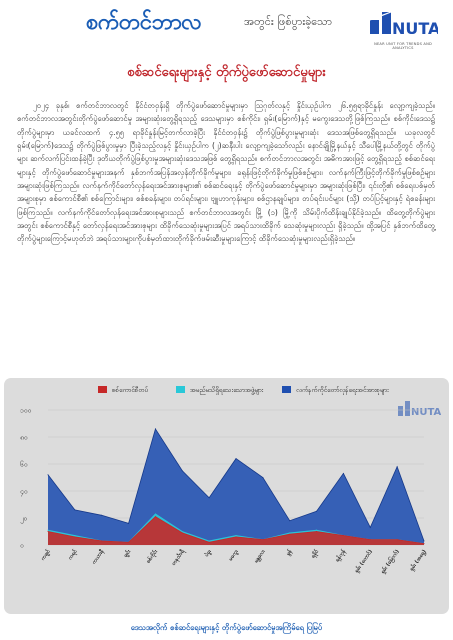 The width and height of the screenshot is (453, 640). What do you see at coordinates (415, 28) in the screenshot?
I see `logo-text: NUTA` at bounding box center [415, 28].